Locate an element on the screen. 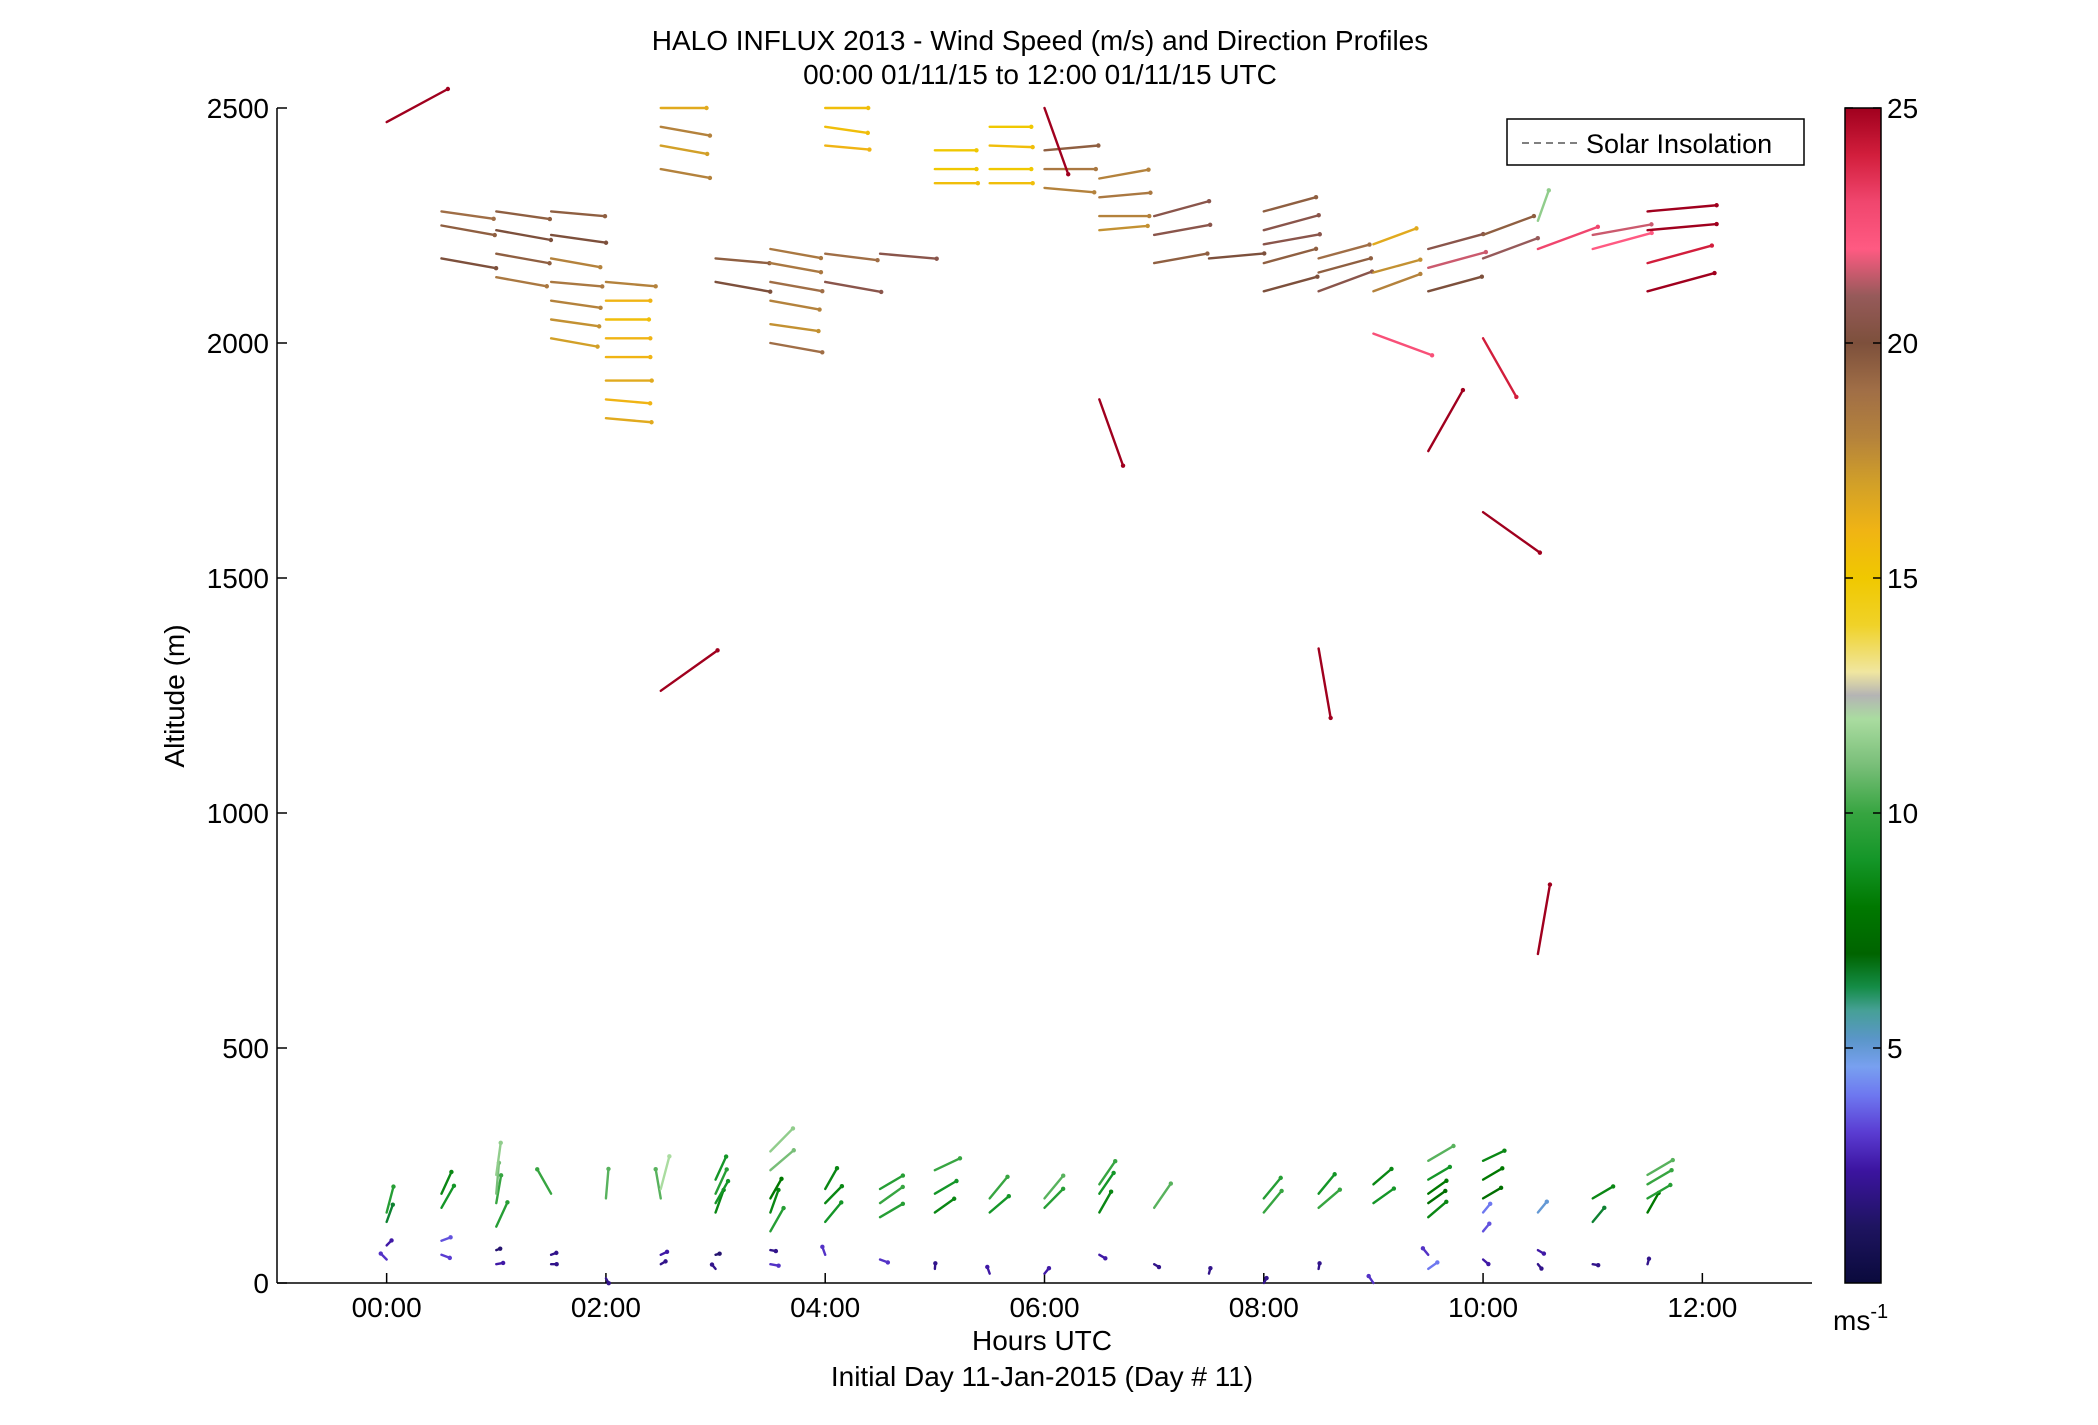 Image resolution: width=2098 pixels, height=1425 pixels. x-axis-sublabel: Initial Day 11-Jan-2015 (Day # 11) is located at coordinates (1042, 1376).